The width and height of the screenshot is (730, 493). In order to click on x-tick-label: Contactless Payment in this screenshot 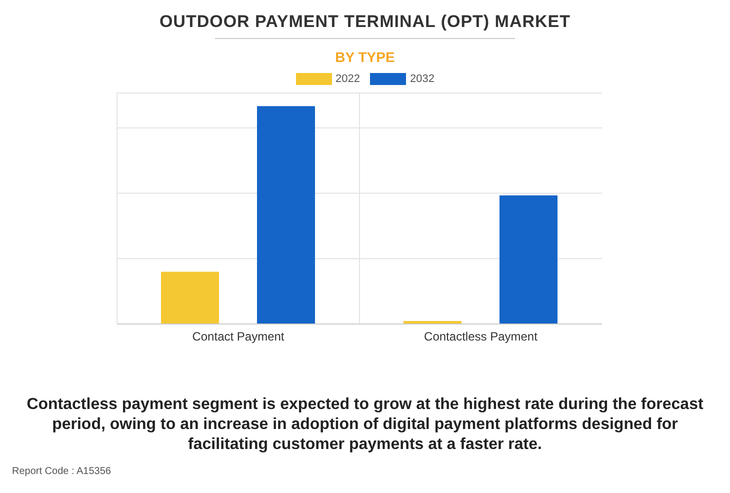, I will do `click(481, 337)`.